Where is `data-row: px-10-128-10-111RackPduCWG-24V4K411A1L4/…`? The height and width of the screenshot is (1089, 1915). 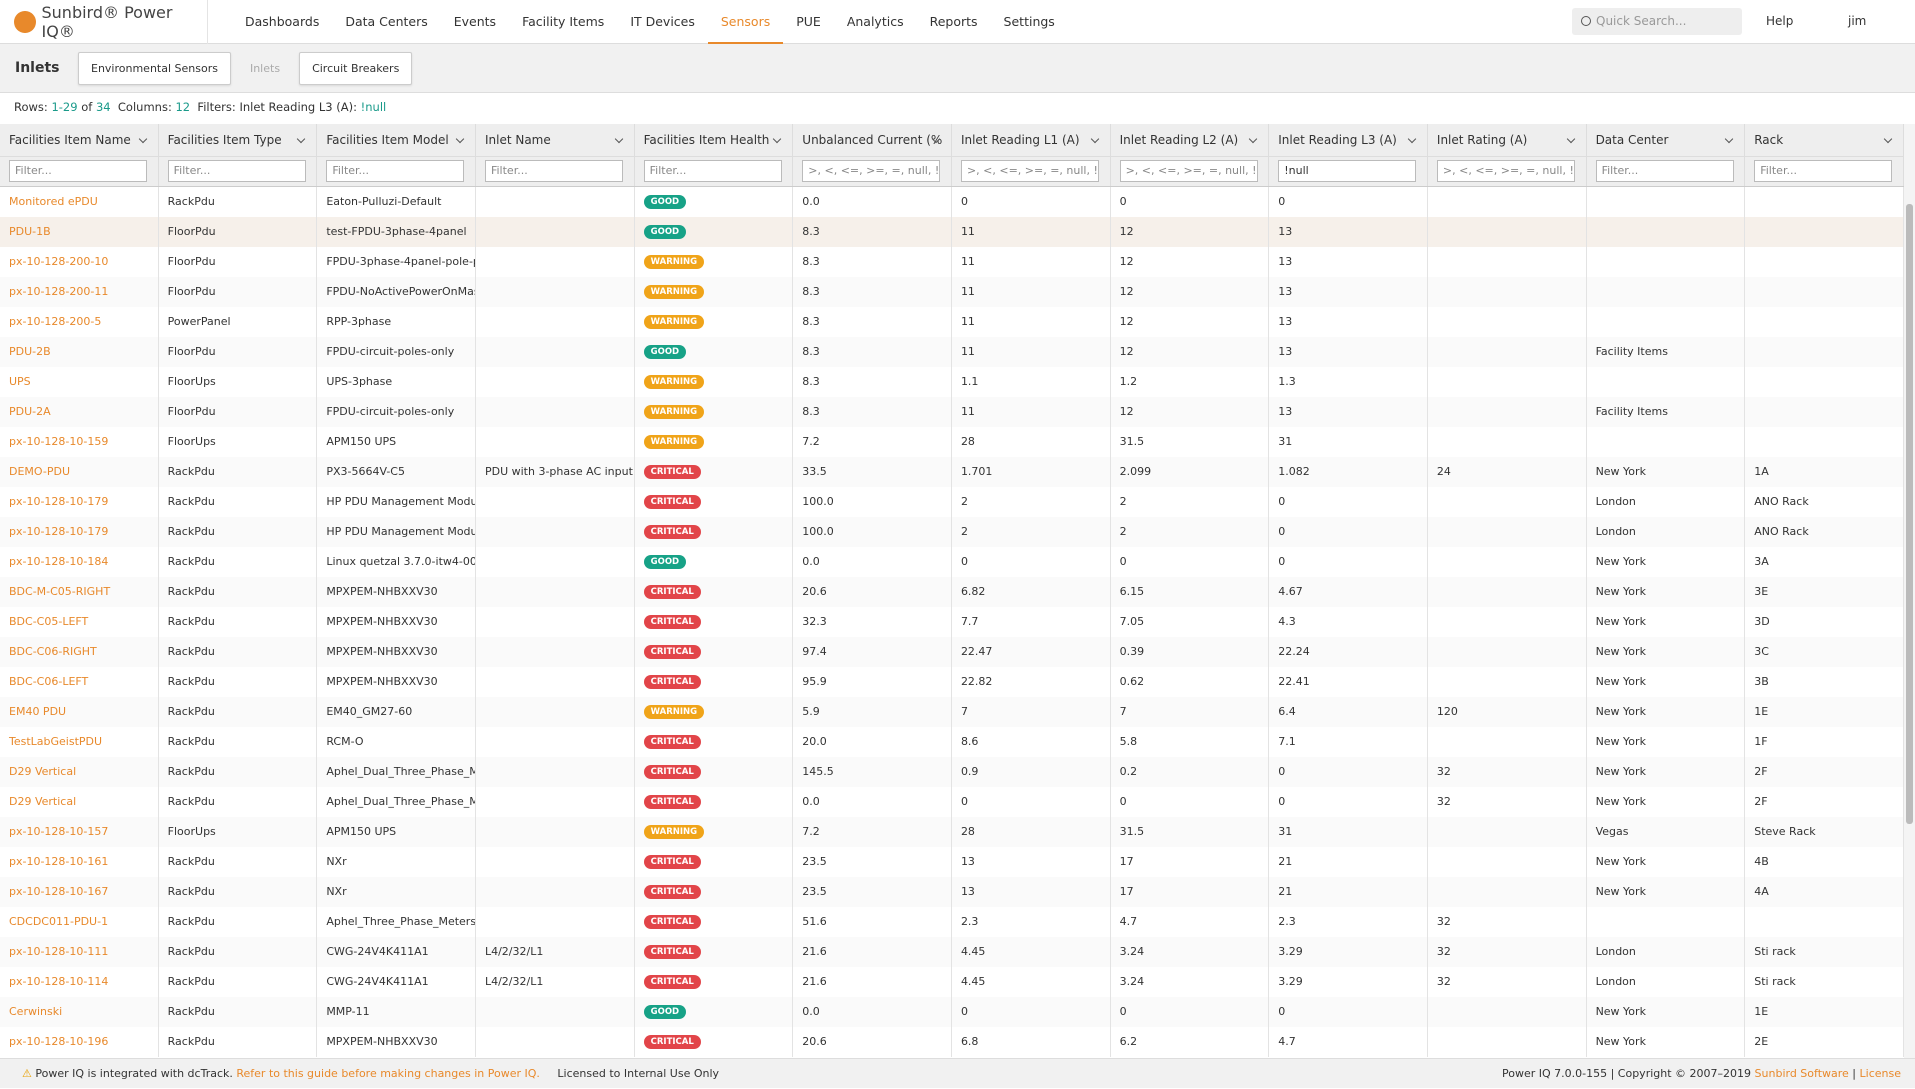 data-row: px-10-128-10-111RackPduCWG-24V4K411A1L4/… is located at coordinates (952, 952).